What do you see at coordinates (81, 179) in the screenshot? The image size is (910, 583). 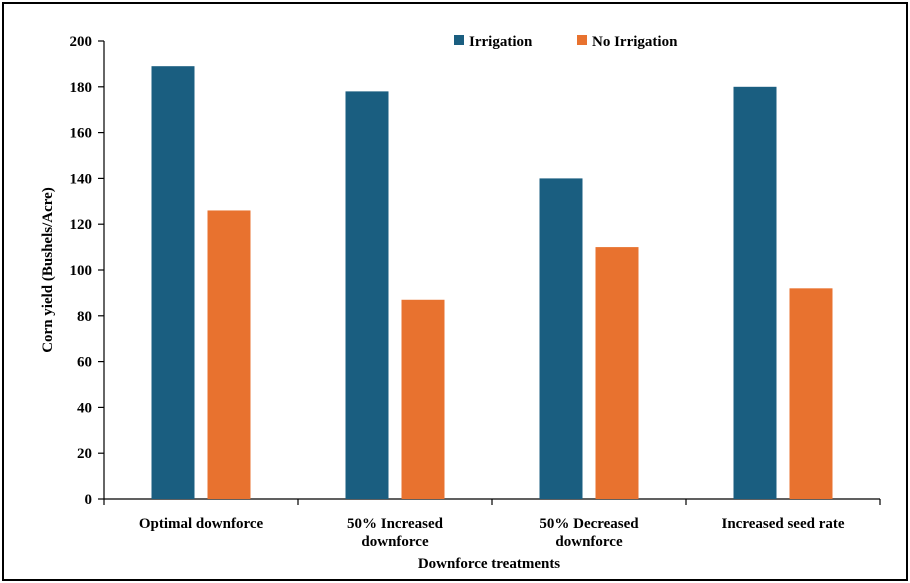 I see `y-tick-label: 140` at bounding box center [81, 179].